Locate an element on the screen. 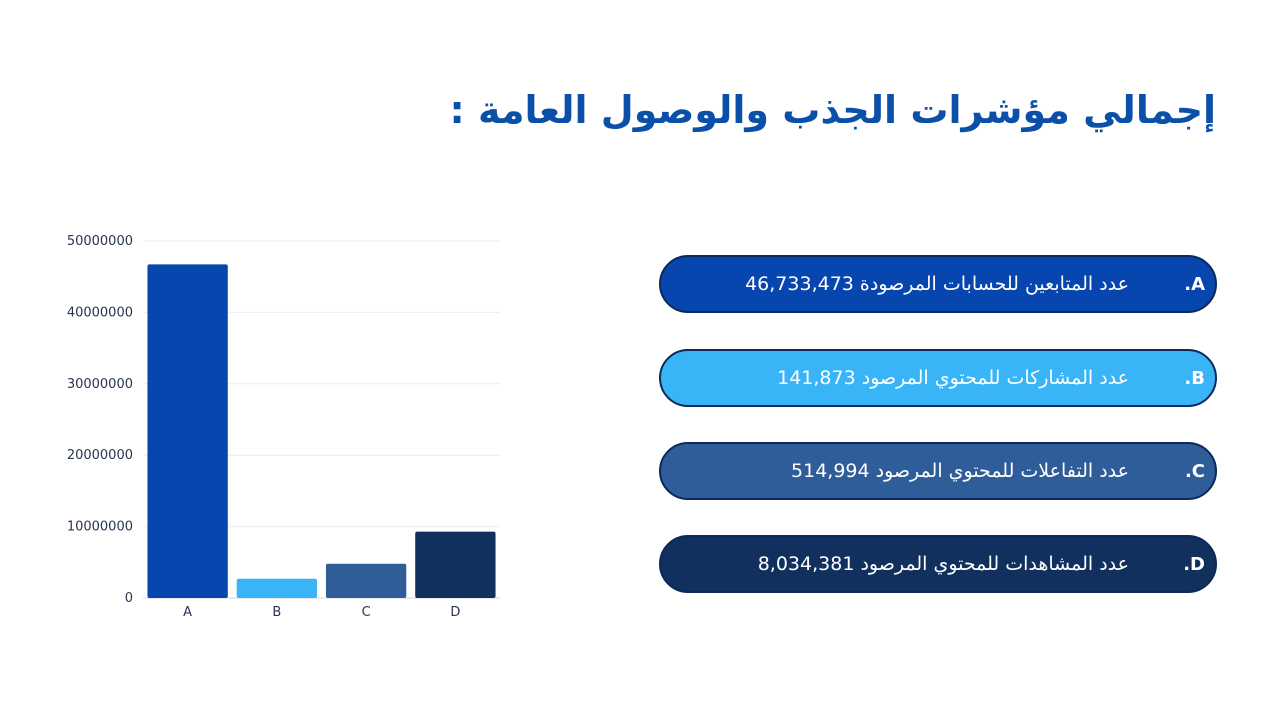  metric-text-d: عدد المشاهدات للمحتوي المرصود 8,034,381 is located at coordinates (943, 564).